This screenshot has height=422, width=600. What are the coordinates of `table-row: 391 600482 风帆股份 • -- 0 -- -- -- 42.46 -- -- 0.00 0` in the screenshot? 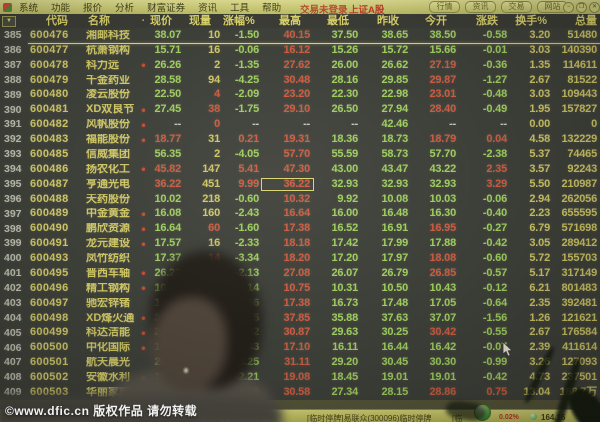 It's located at (300, 124).